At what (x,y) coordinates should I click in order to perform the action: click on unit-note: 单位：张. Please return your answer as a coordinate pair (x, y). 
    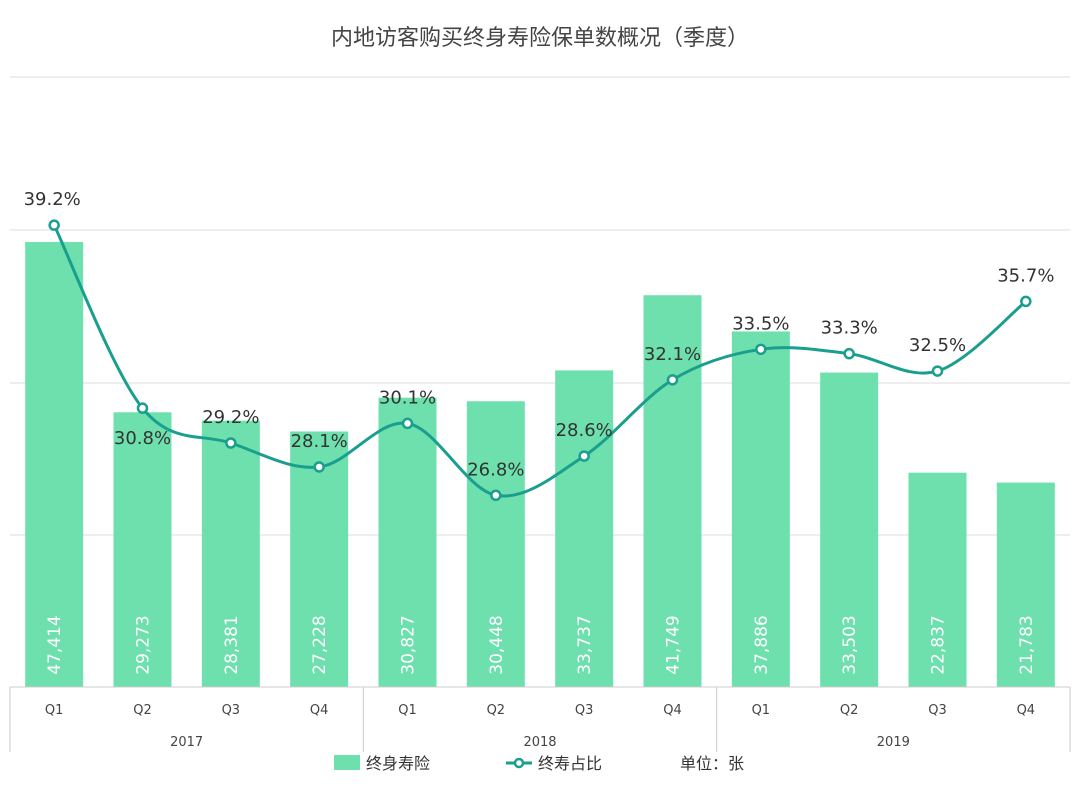
    Looking at the image, I should click on (712, 763).